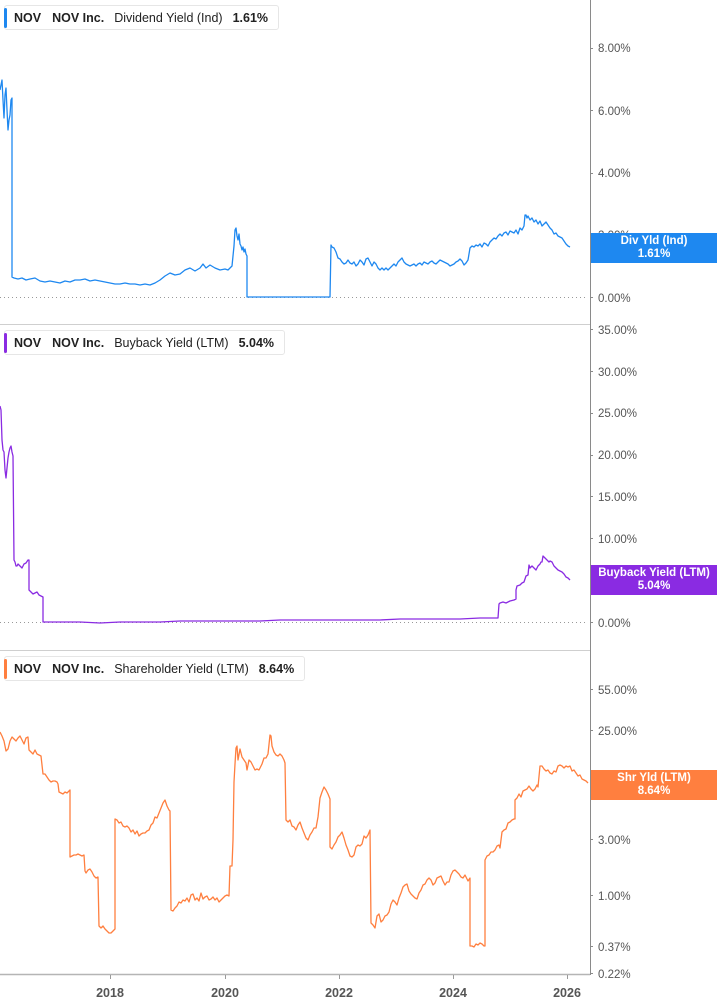 This screenshot has width=717, height=1005. I want to click on tag-label: Buyback Yield (LTM), so click(654, 573).